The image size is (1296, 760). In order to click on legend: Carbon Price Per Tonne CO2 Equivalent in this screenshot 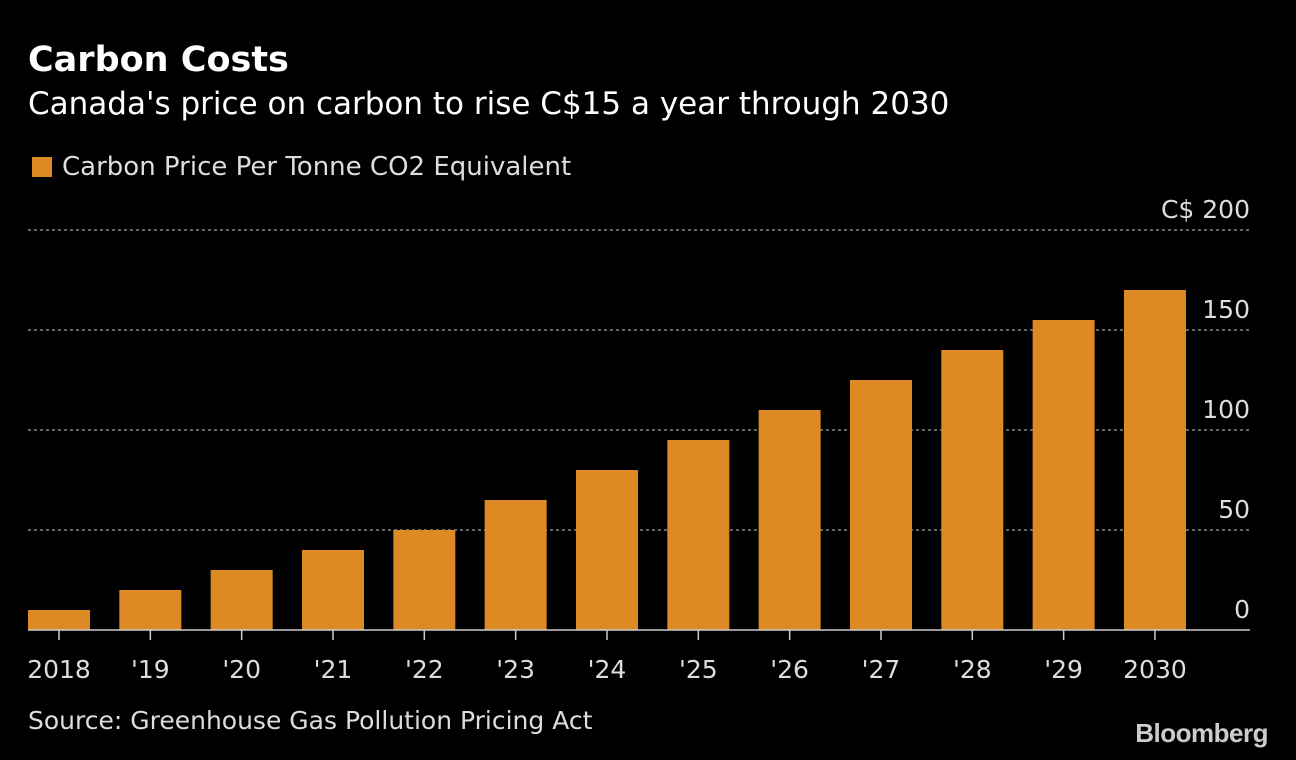, I will do `click(301, 167)`.